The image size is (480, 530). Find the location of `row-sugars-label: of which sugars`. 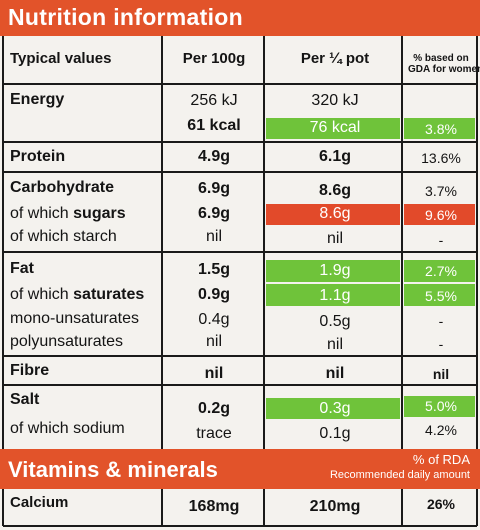

row-sugars-label: of which sugars is located at coordinates (68, 214).